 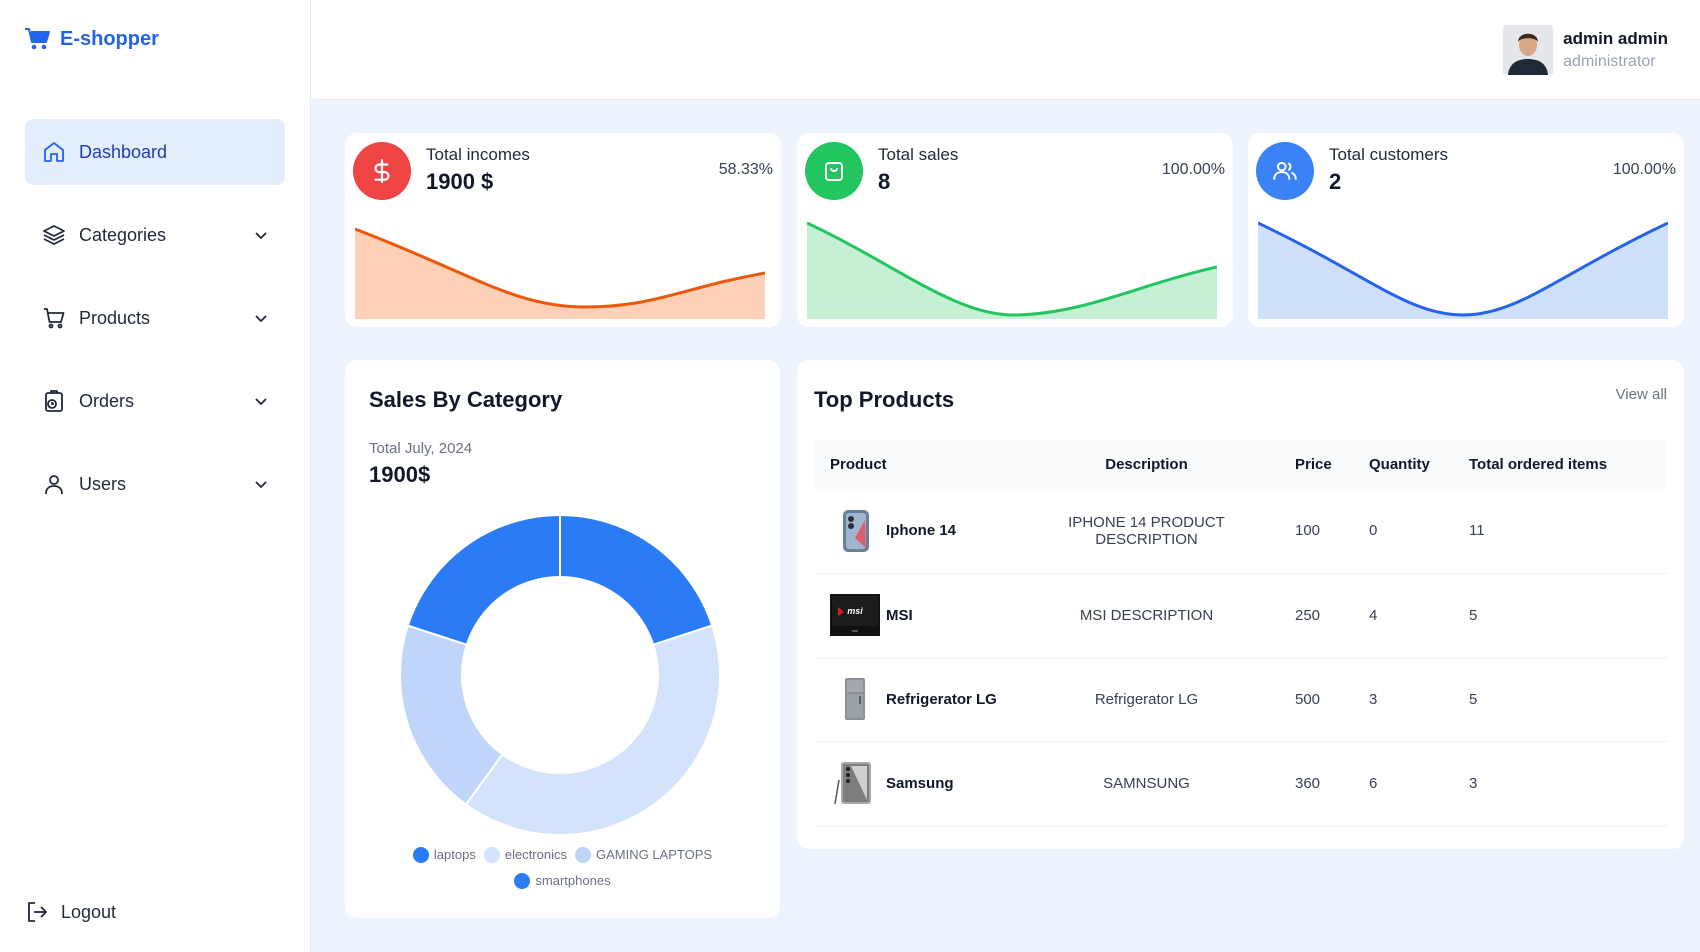 What do you see at coordinates (834, 171) in the screenshot?
I see `shopping-bag-icon` at bounding box center [834, 171].